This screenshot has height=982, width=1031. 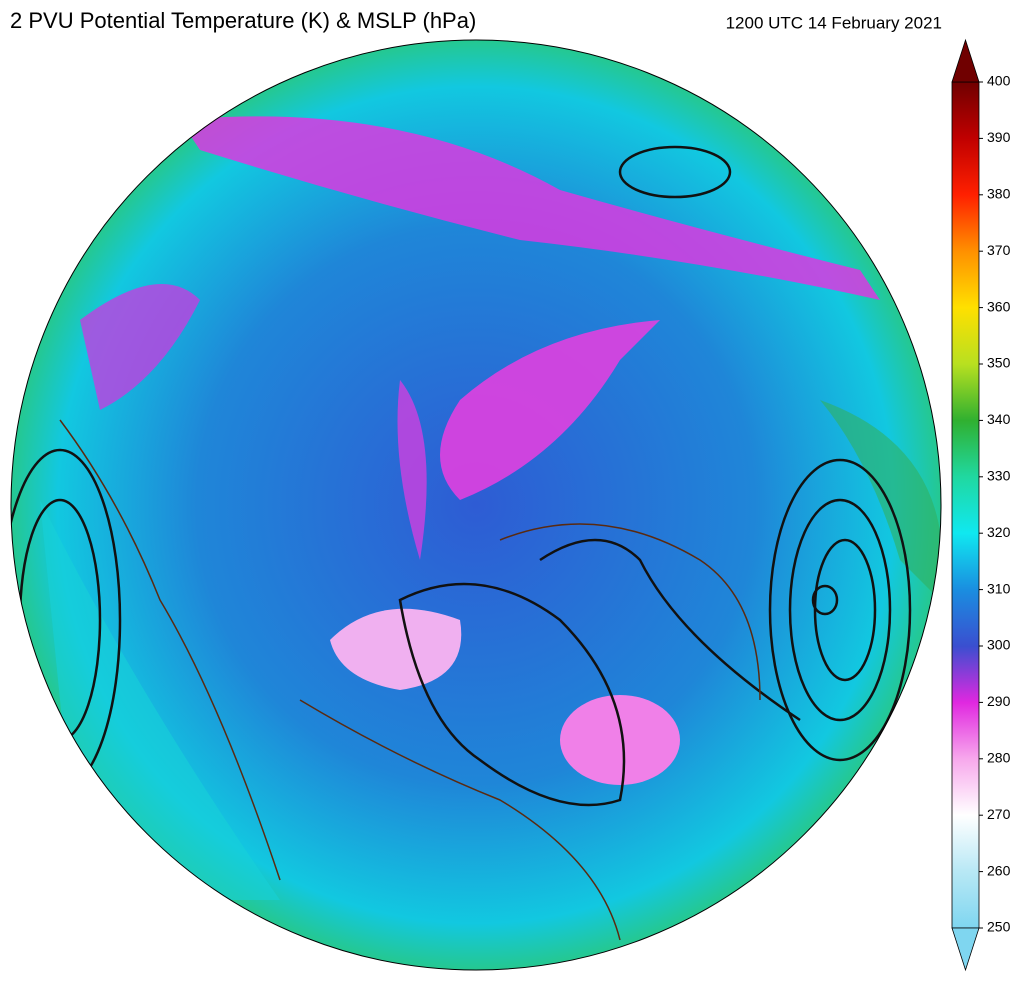 I want to click on colorbar-tick-label: 310, so click(x=999, y=588).